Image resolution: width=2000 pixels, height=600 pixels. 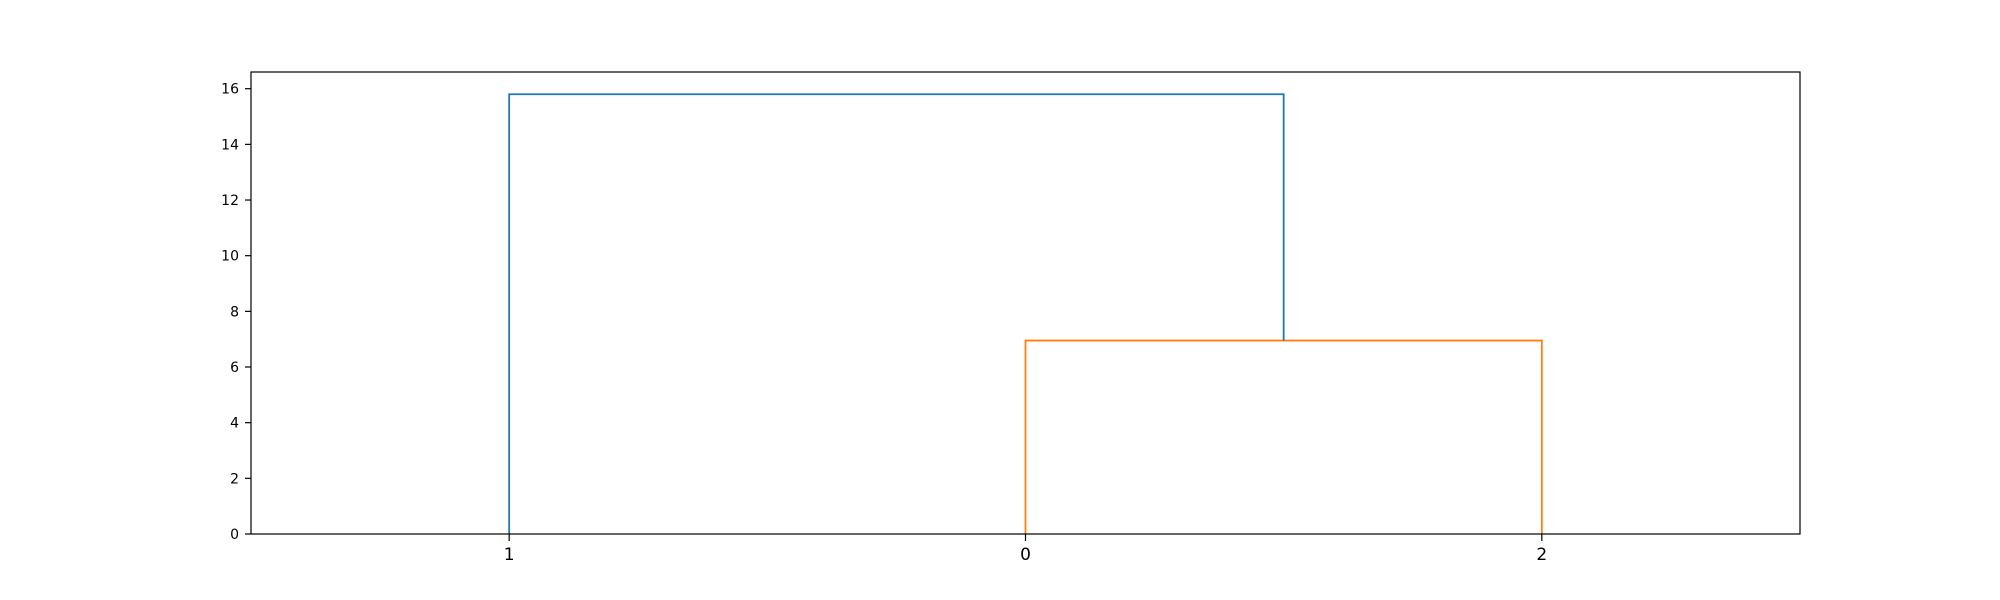 I want to click on y-tick-label-14: 14, so click(x=230, y=145).